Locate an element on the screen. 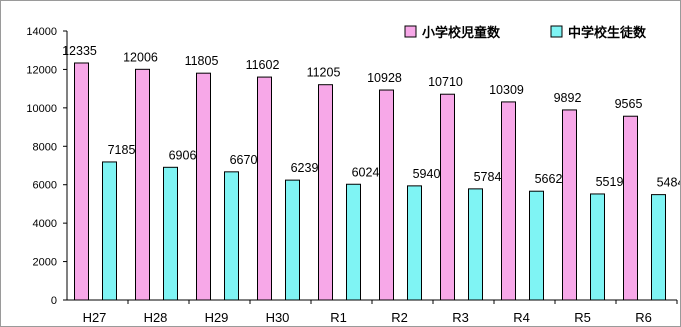 Image resolution: width=681 pixels, height=327 pixels. y-tick-label: 4000 is located at coordinates (45, 224).